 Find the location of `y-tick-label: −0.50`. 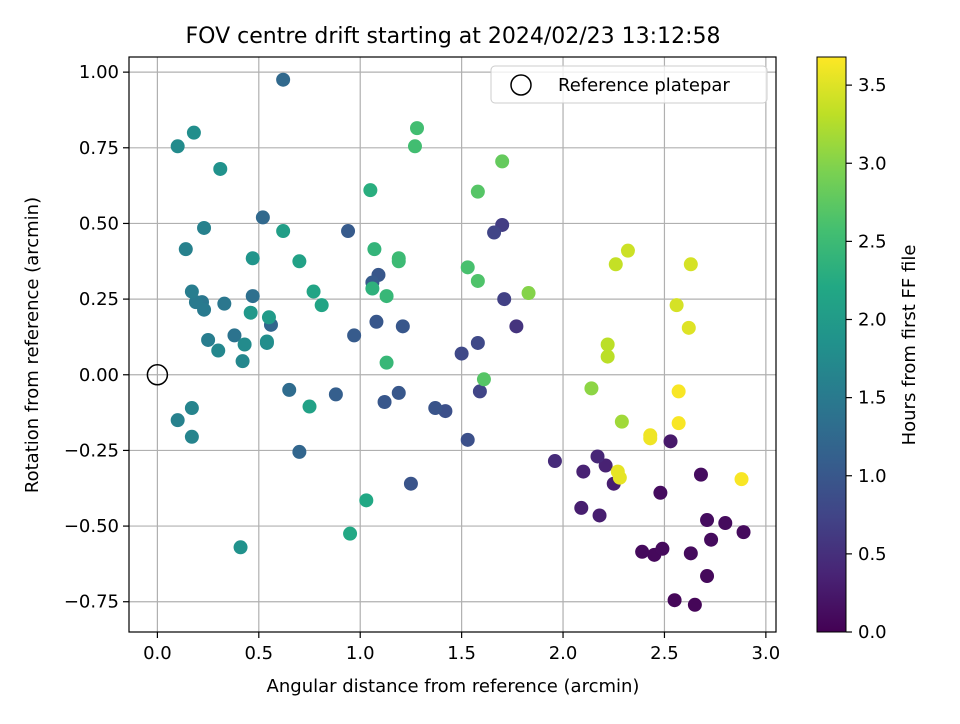

y-tick-label: −0.50 is located at coordinates (91, 526).